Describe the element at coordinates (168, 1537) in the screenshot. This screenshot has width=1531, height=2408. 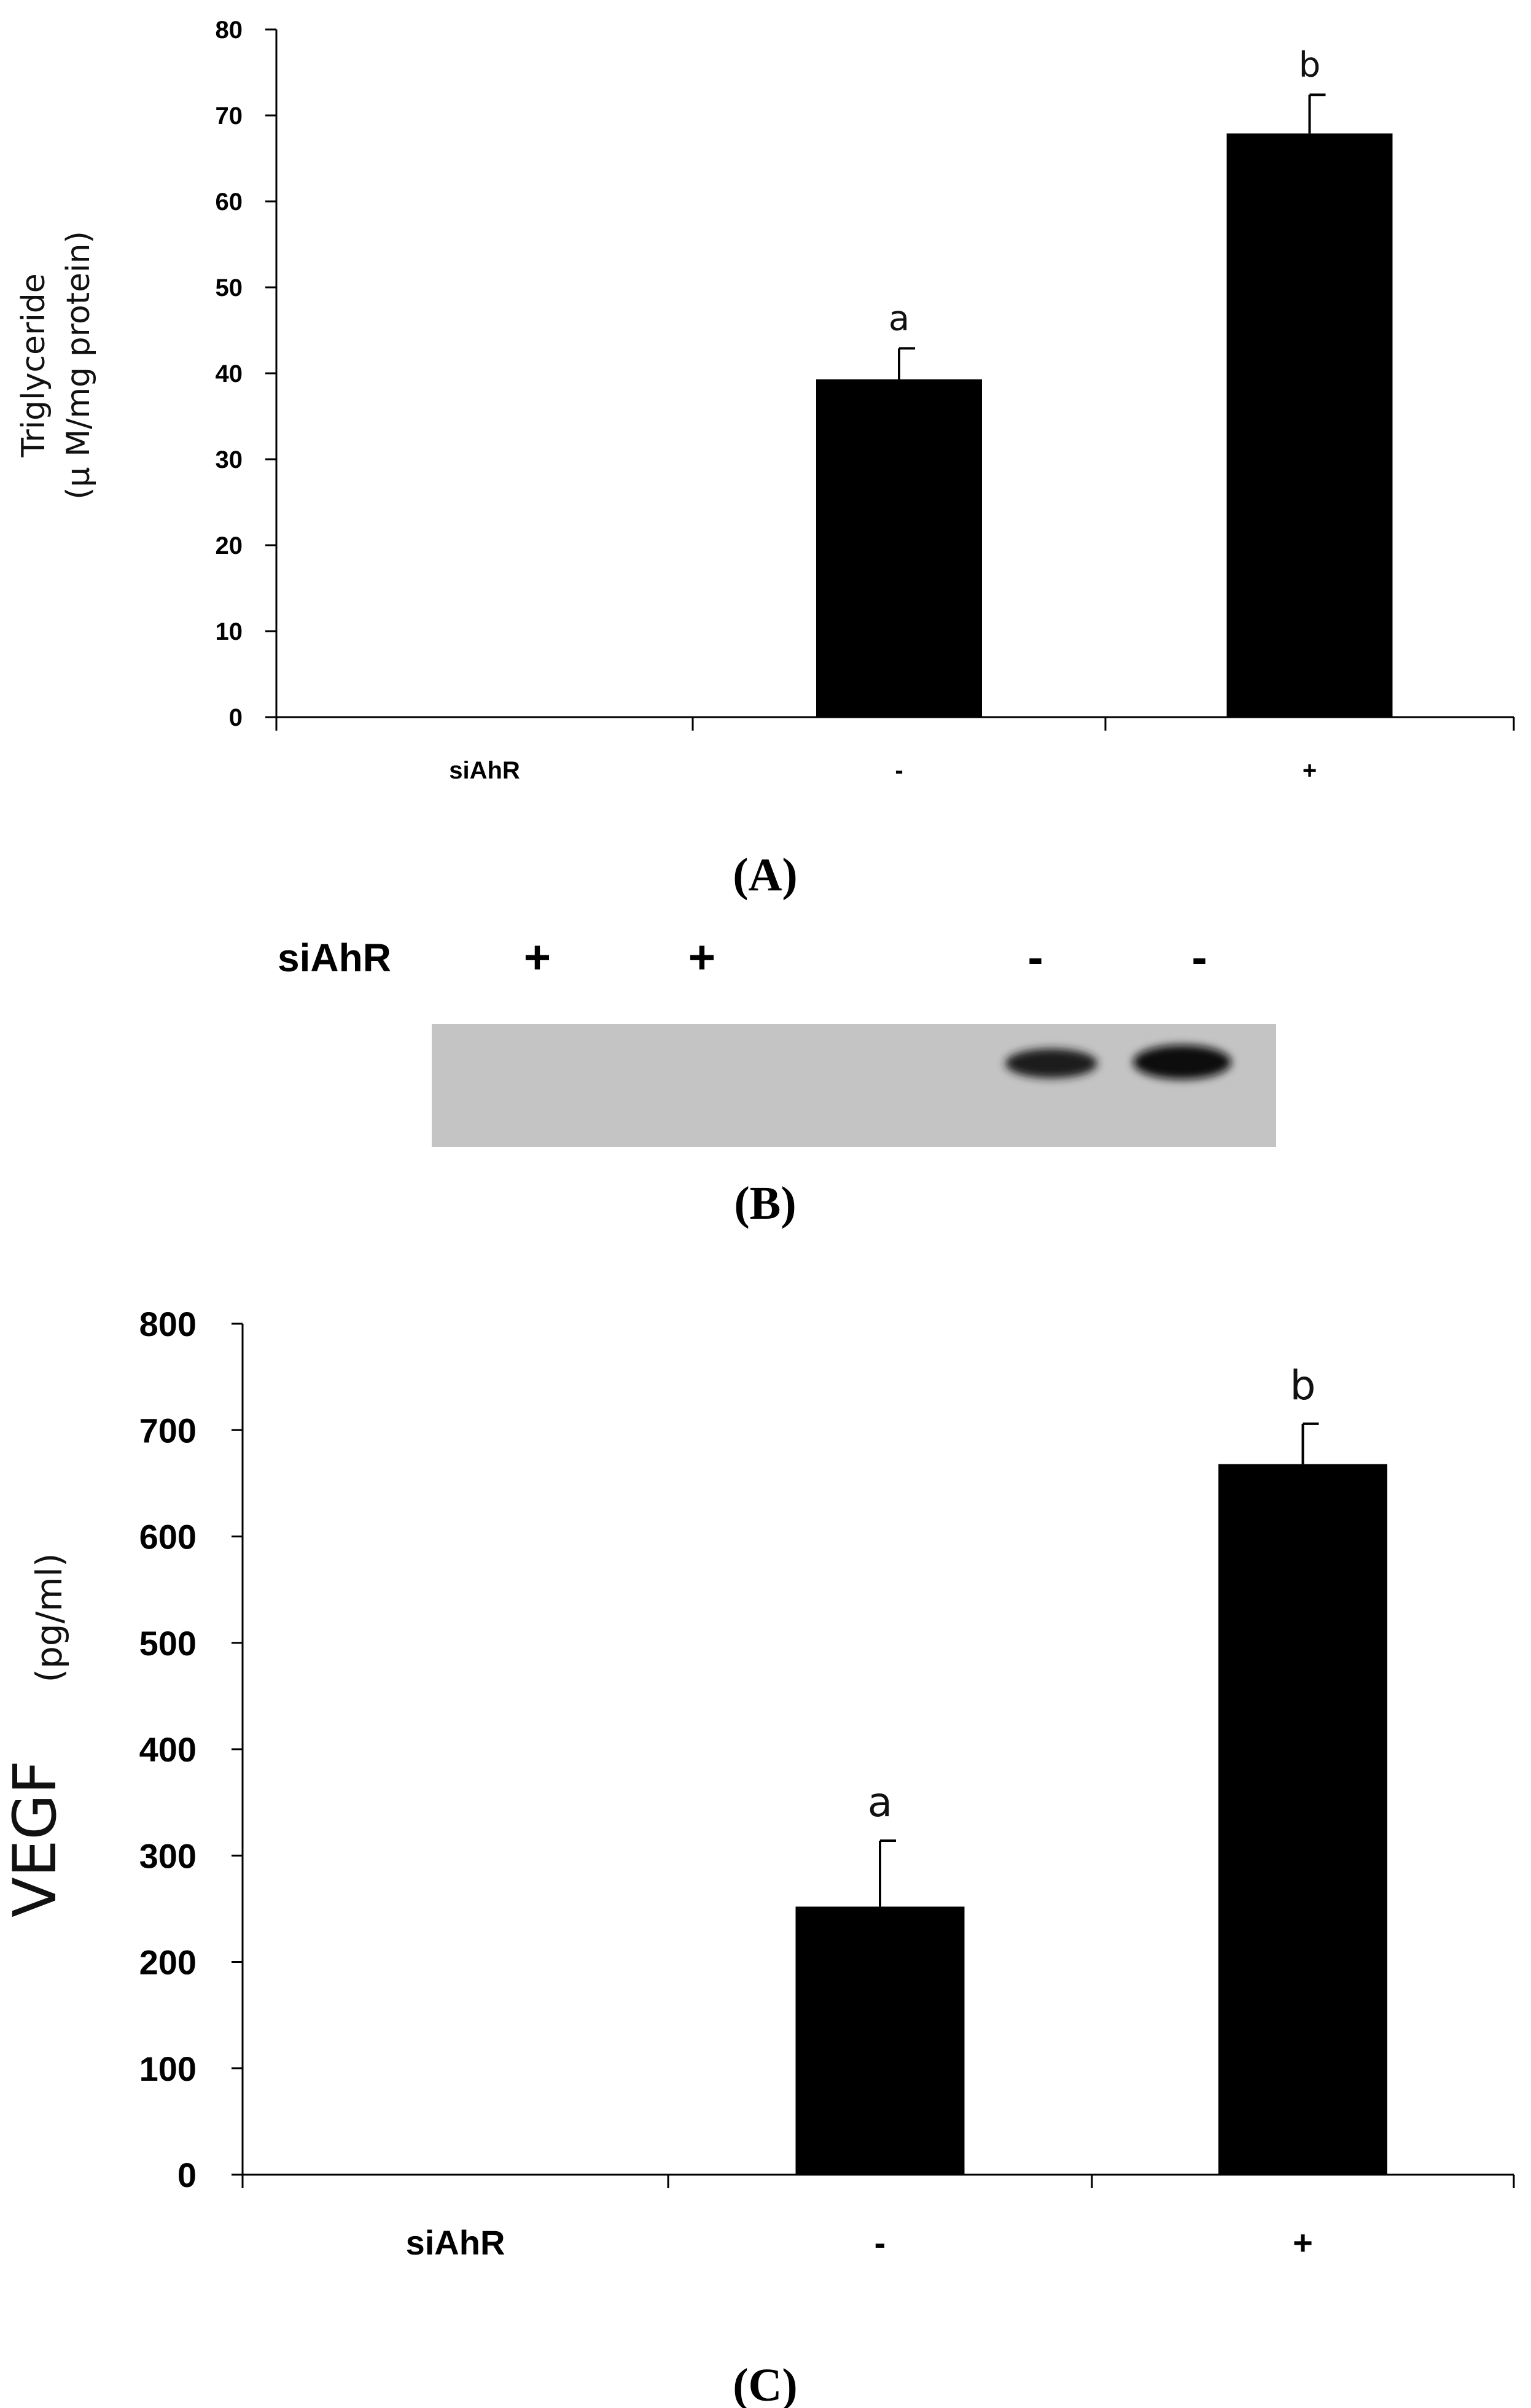
I see `y-tick-label: 600` at that location.